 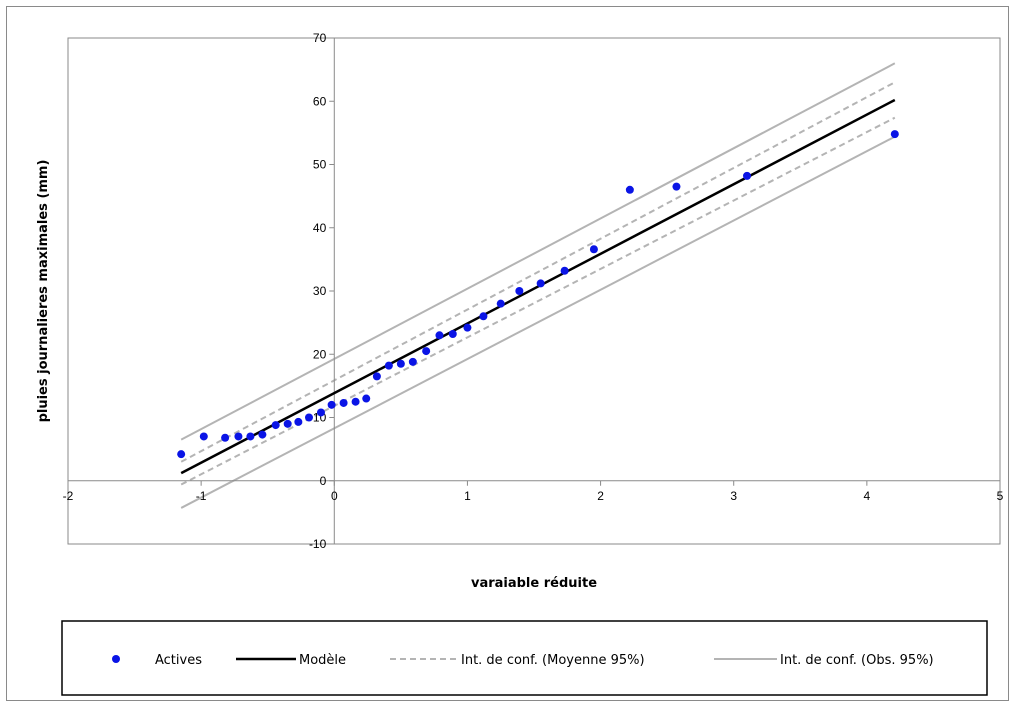 I want to click on y-axis-title: pluies journalieres maximales (mm), so click(x=43, y=291).